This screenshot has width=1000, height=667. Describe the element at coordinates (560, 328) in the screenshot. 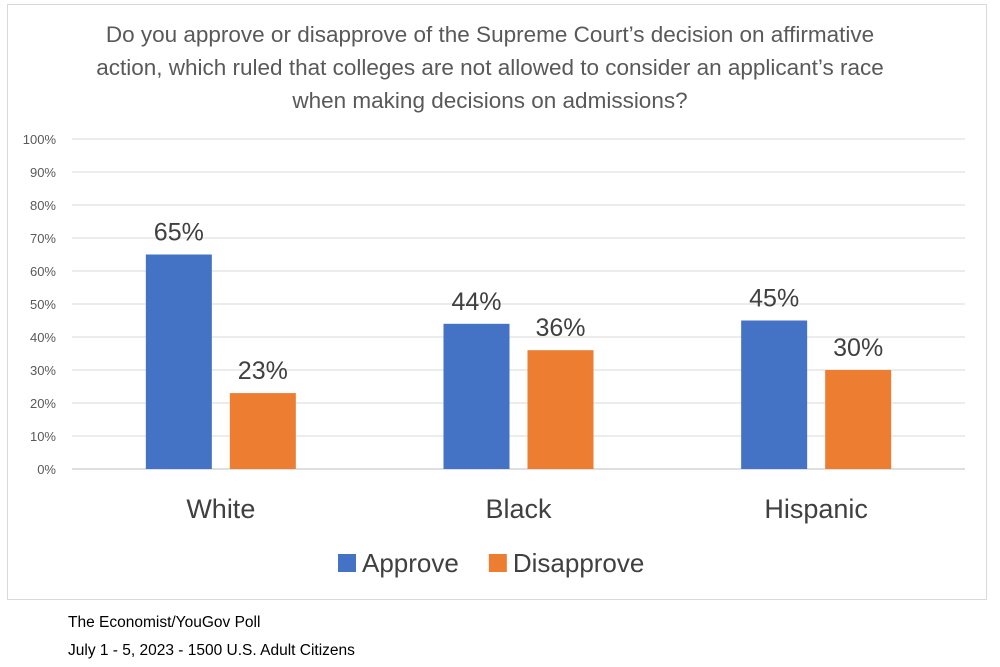

I see `data-label: 36%` at that location.